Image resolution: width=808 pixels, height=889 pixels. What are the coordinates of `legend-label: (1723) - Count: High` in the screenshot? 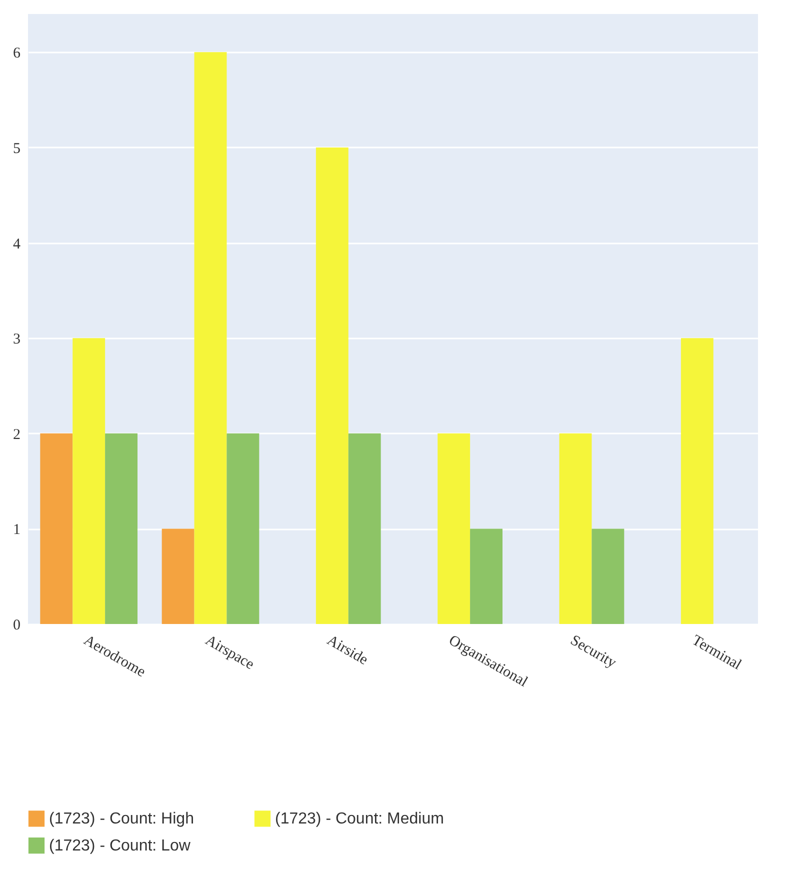 It's located at (121, 819).